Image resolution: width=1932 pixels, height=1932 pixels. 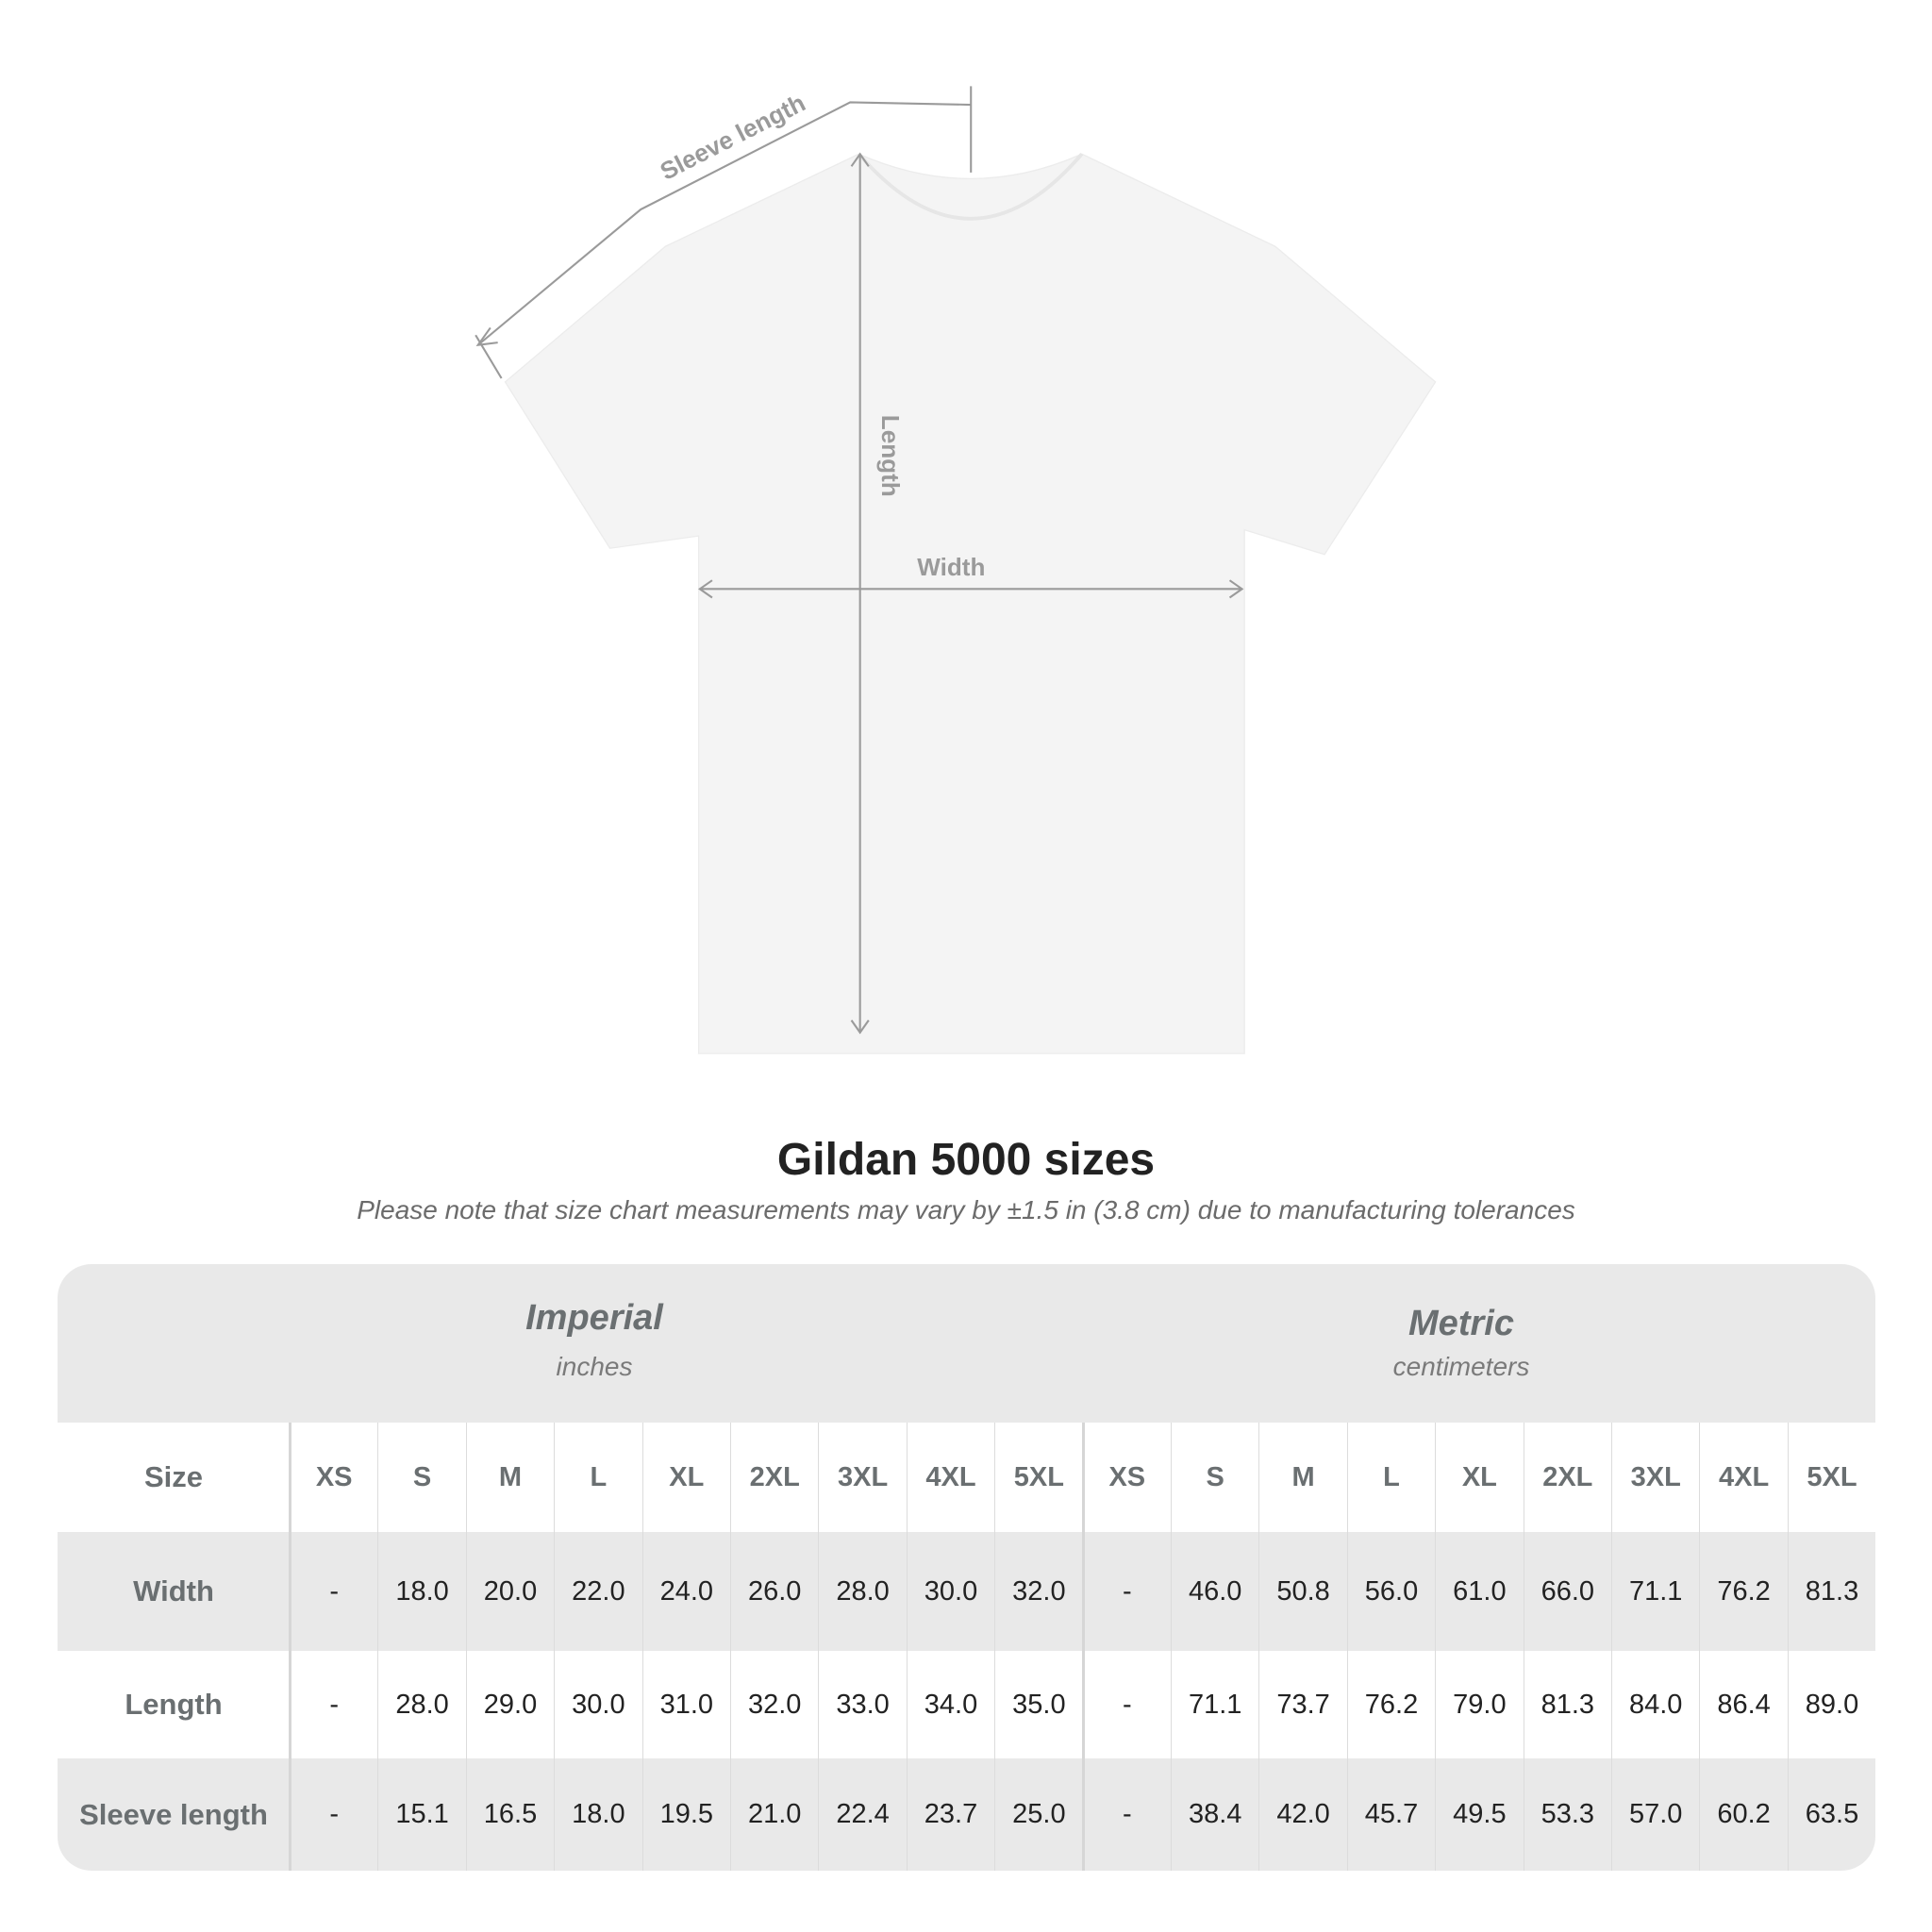 I want to click on metric-value-cell: 63.5, so click(x=1831, y=1814).